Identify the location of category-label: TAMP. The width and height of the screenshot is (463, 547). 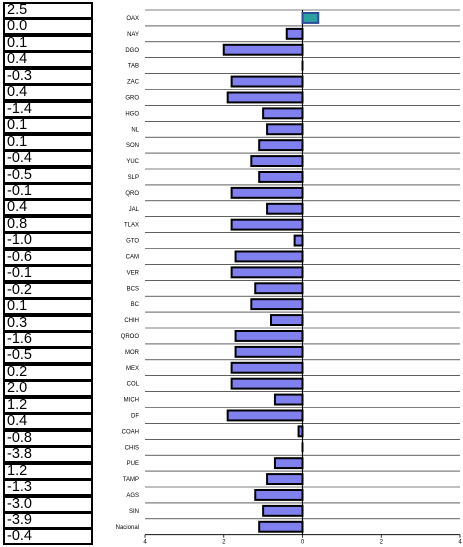
(131, 480).